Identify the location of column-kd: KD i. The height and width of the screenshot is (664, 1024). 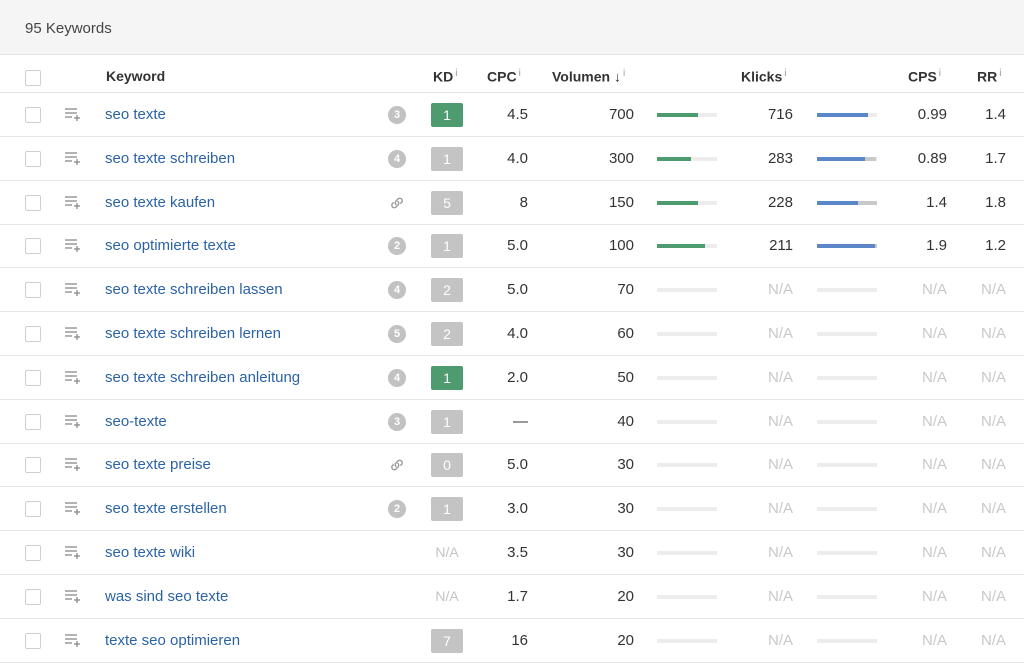
(445, 76).